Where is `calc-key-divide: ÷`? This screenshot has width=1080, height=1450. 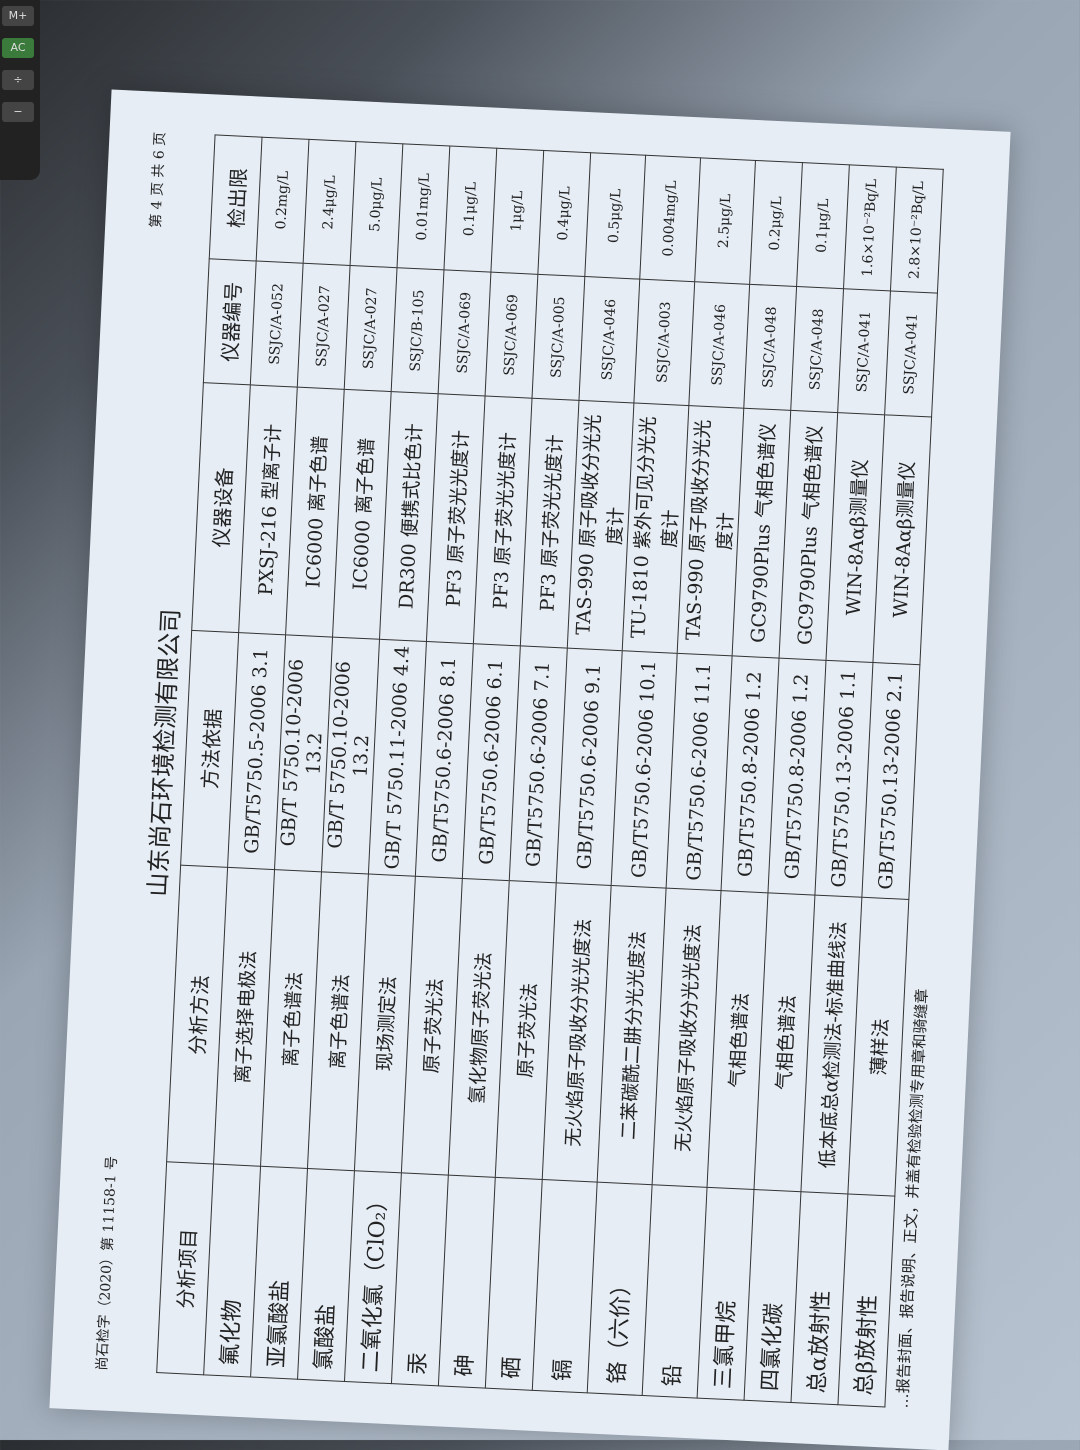 calc-key-divide: ÷ is located at coordinates (18, 80).